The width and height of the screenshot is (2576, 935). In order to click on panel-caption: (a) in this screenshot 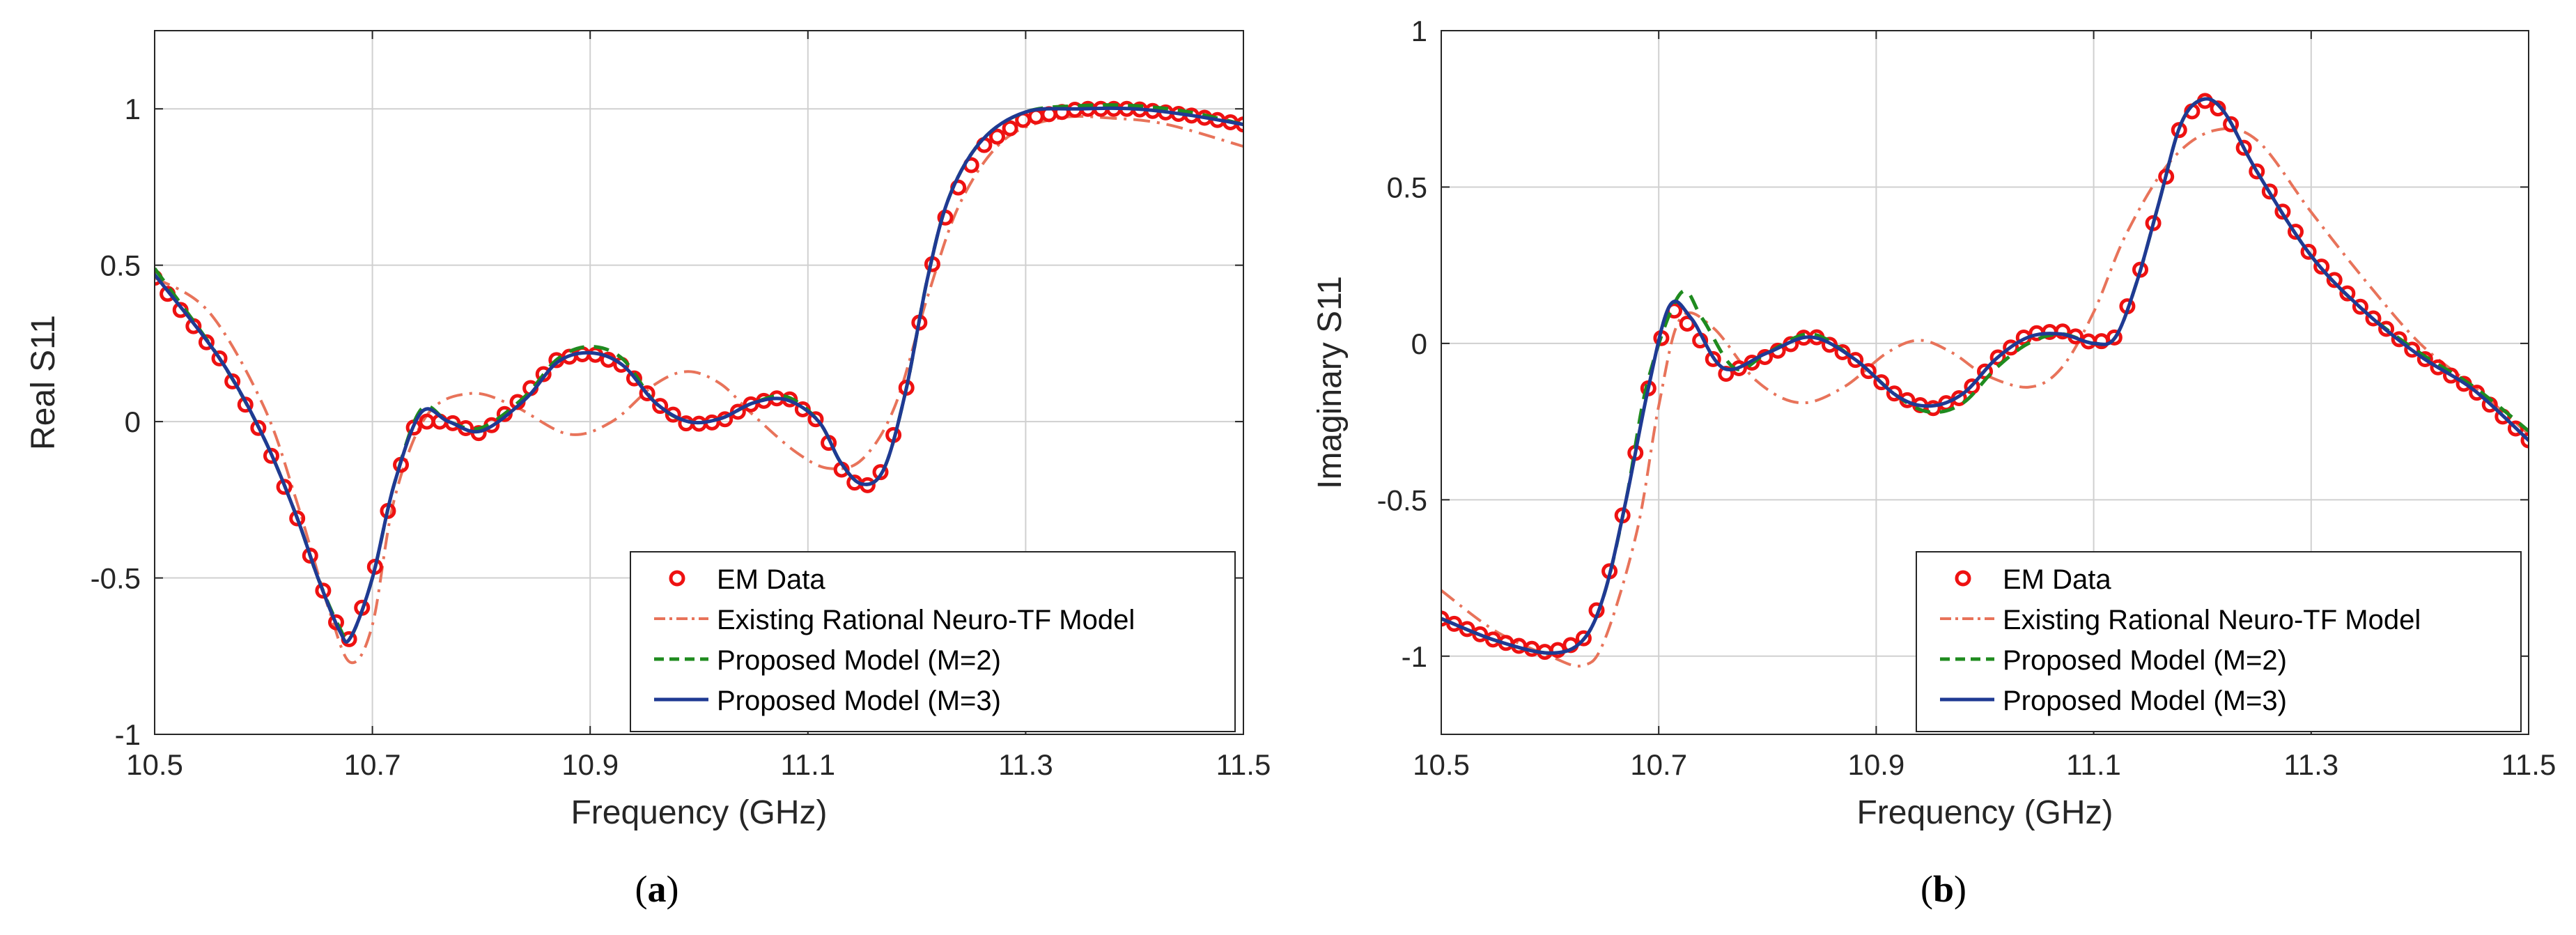, I will do `click(657, 889)`.